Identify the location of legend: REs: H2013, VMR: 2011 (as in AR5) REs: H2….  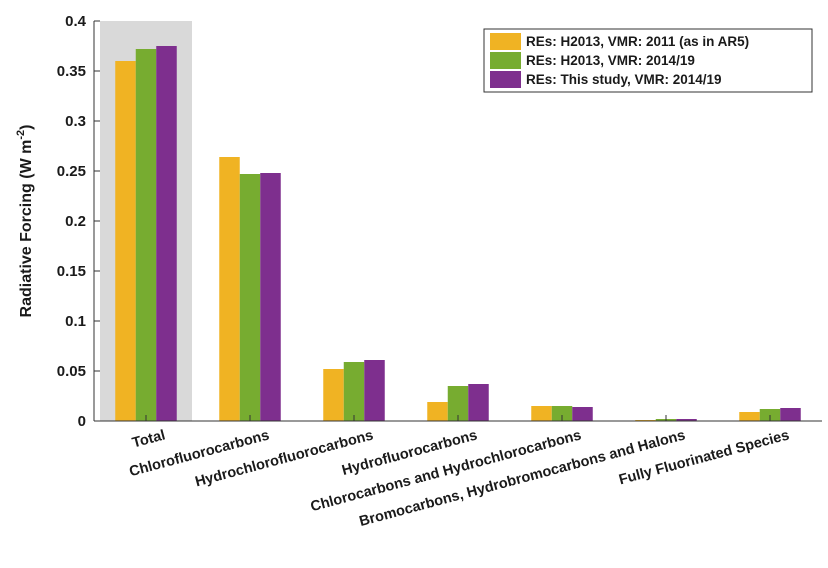
(648, 60).